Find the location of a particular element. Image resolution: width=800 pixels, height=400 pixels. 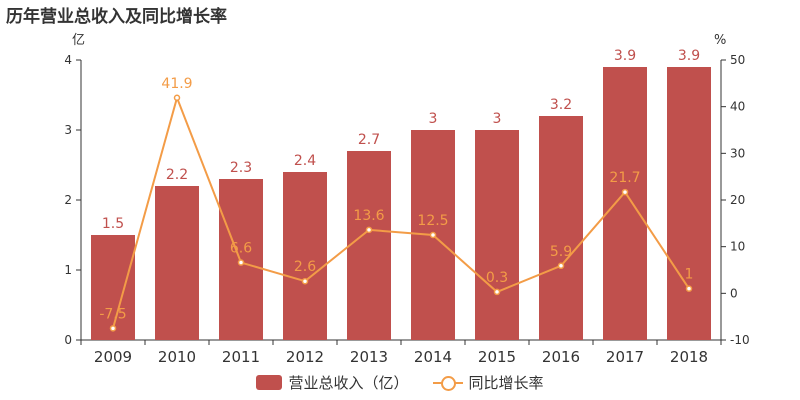

x-tick-labels: 2009 2010 2011 2012 2013 2014 2015 2016 2017 2018 is located at coordinates (401, 357).